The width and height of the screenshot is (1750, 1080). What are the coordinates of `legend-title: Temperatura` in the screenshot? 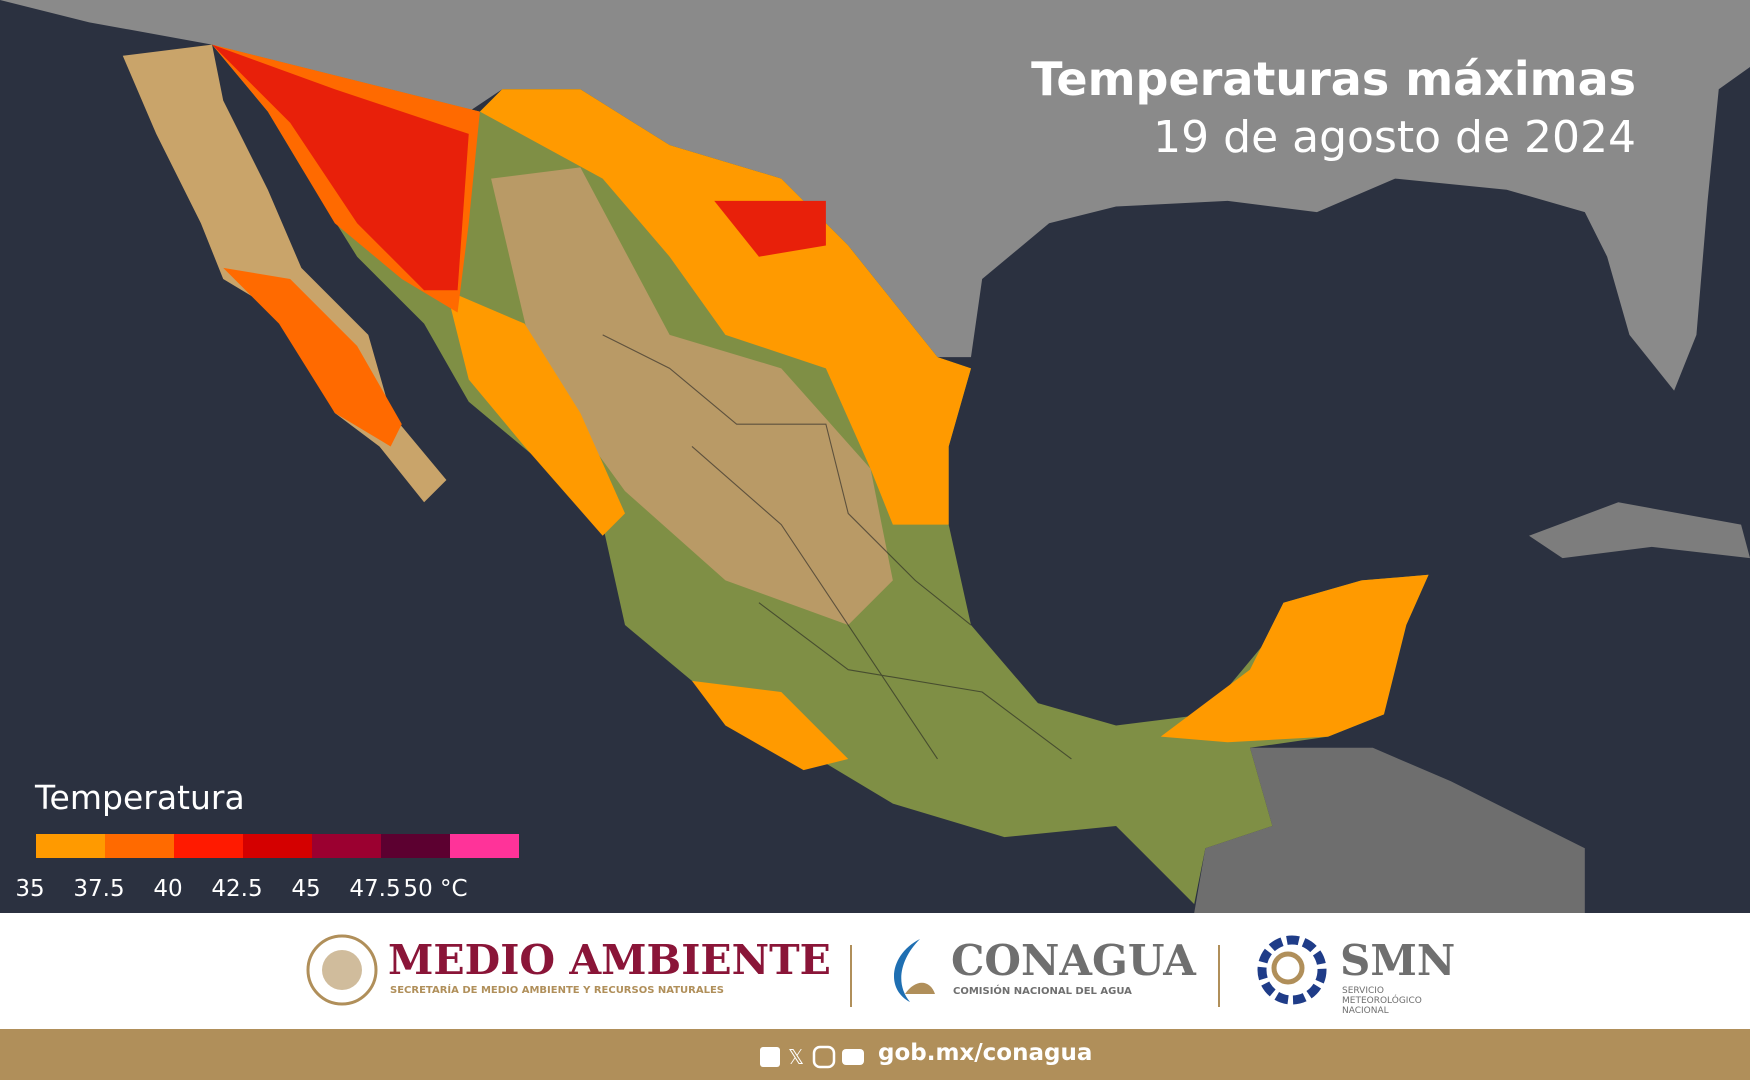 It's located at (140, 797).